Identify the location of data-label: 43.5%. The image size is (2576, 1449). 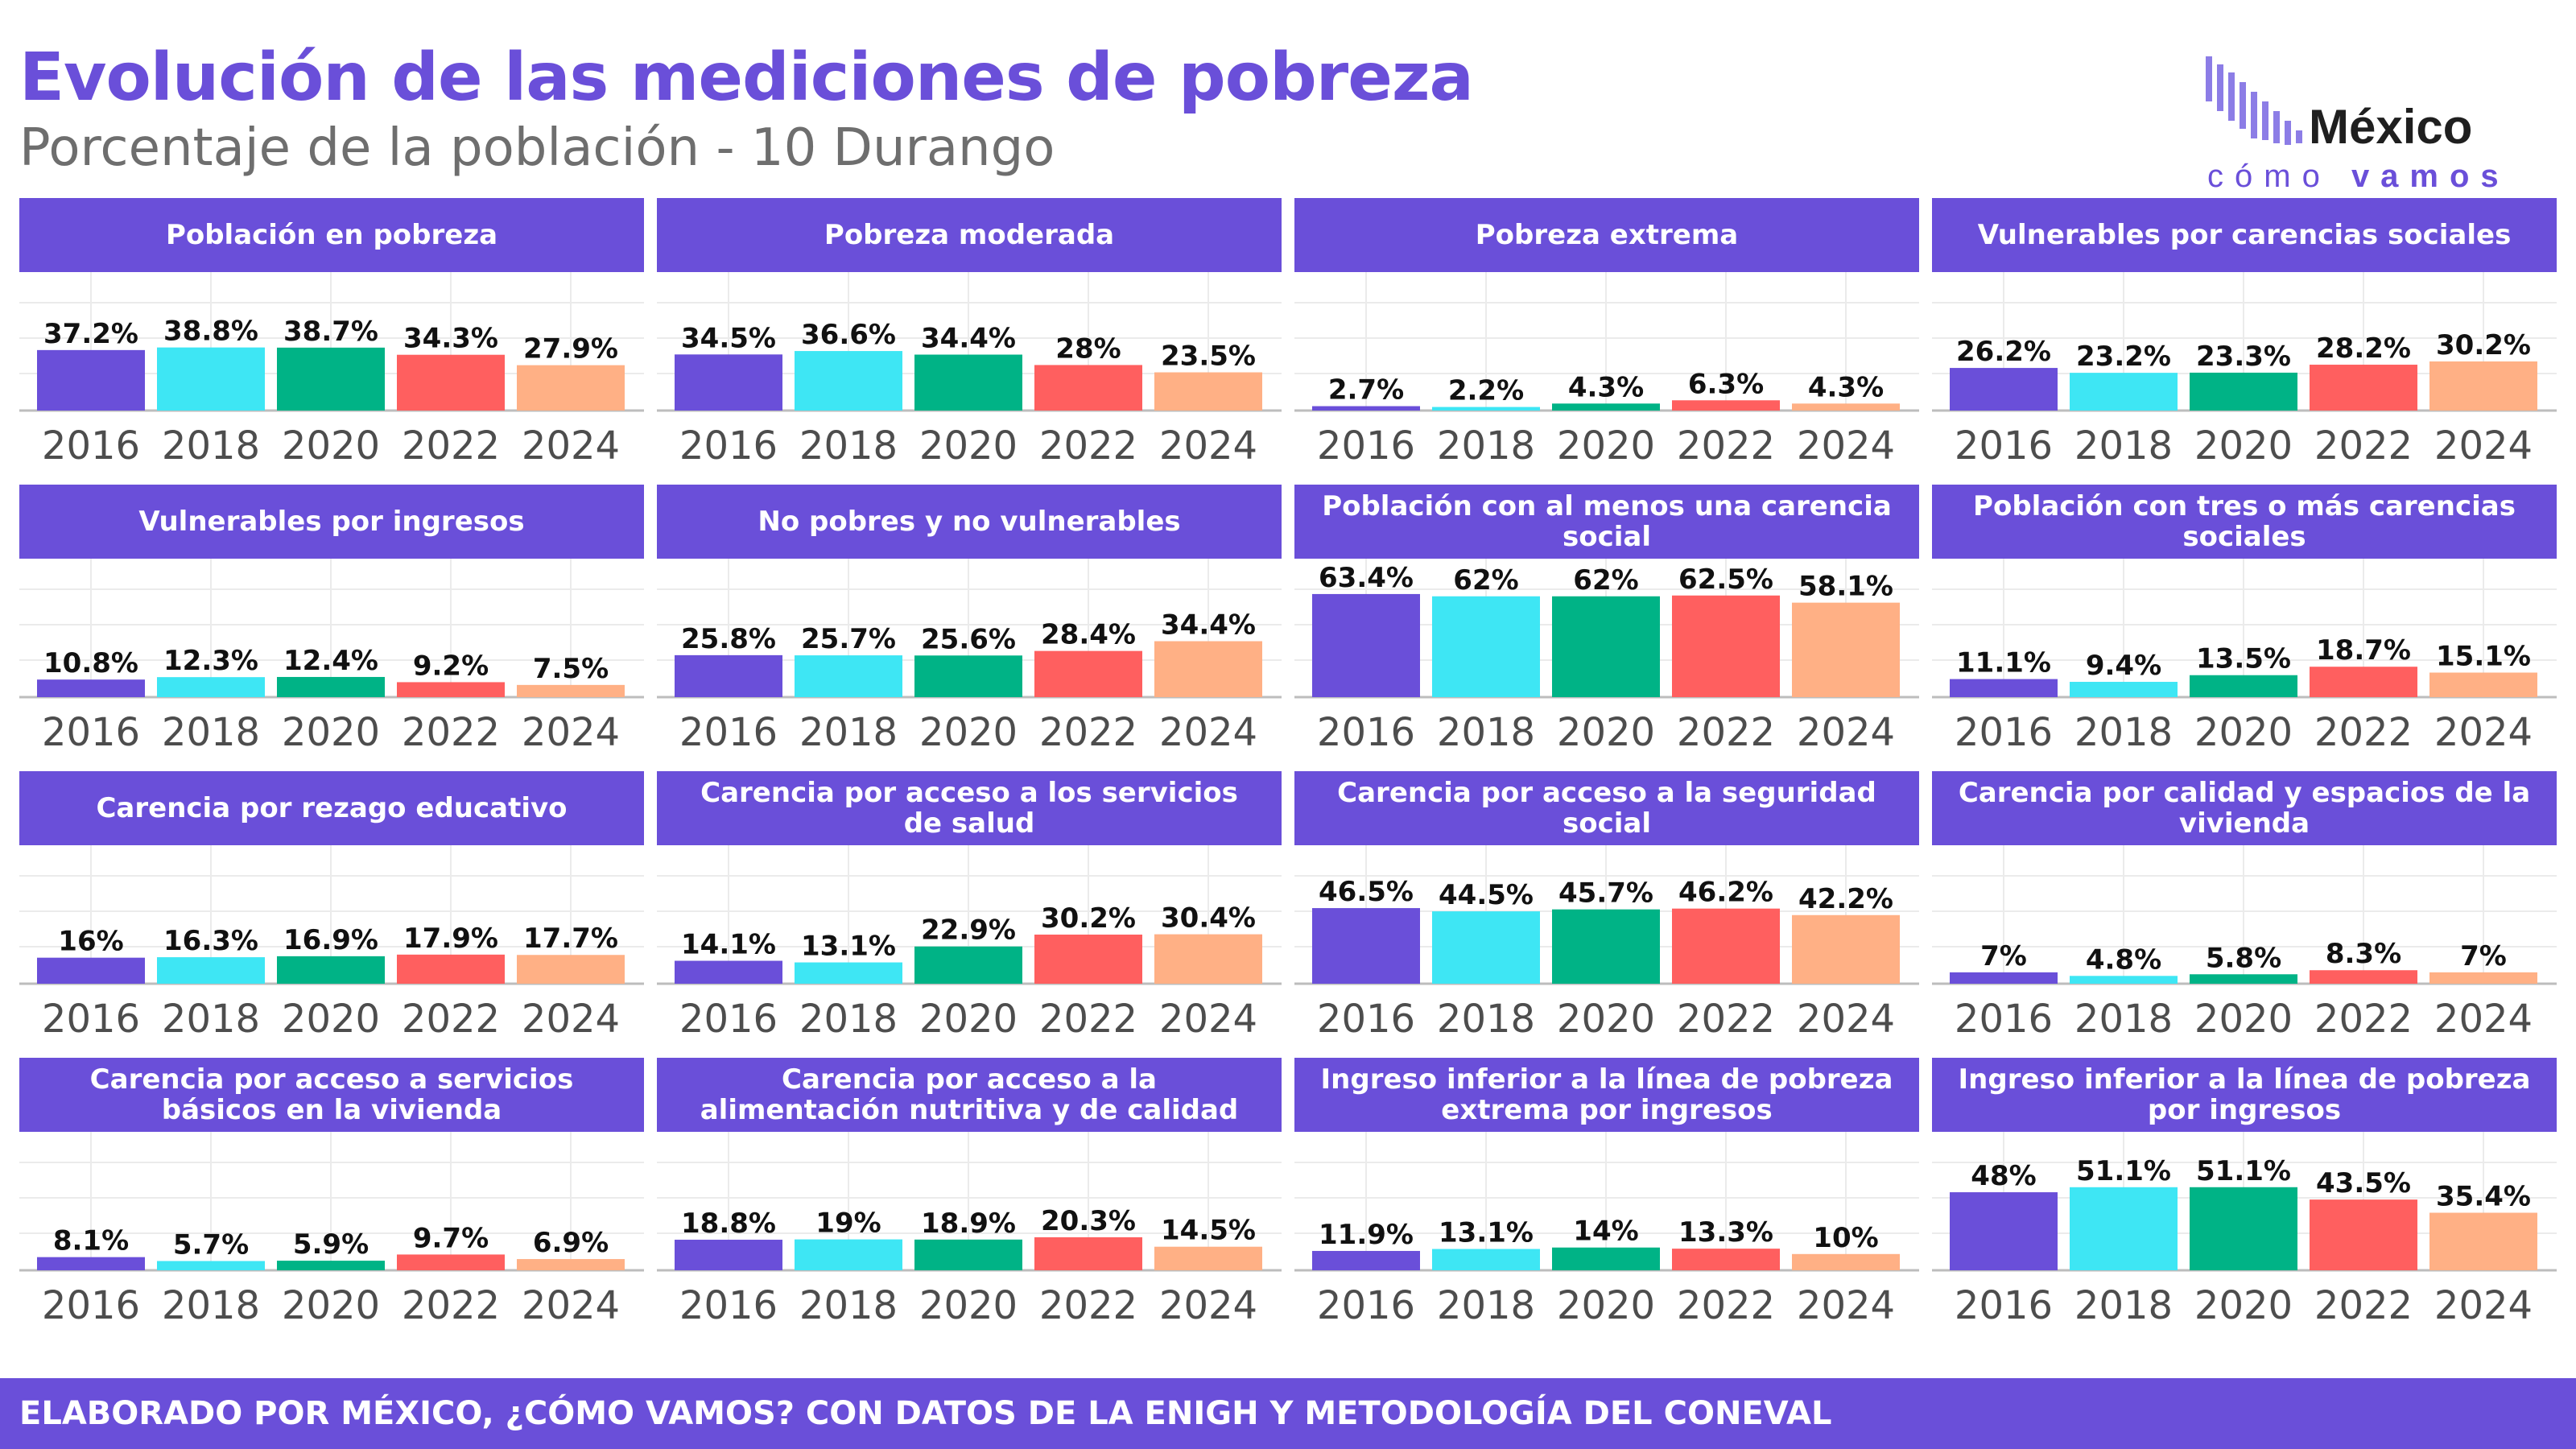
(2363, 1183).